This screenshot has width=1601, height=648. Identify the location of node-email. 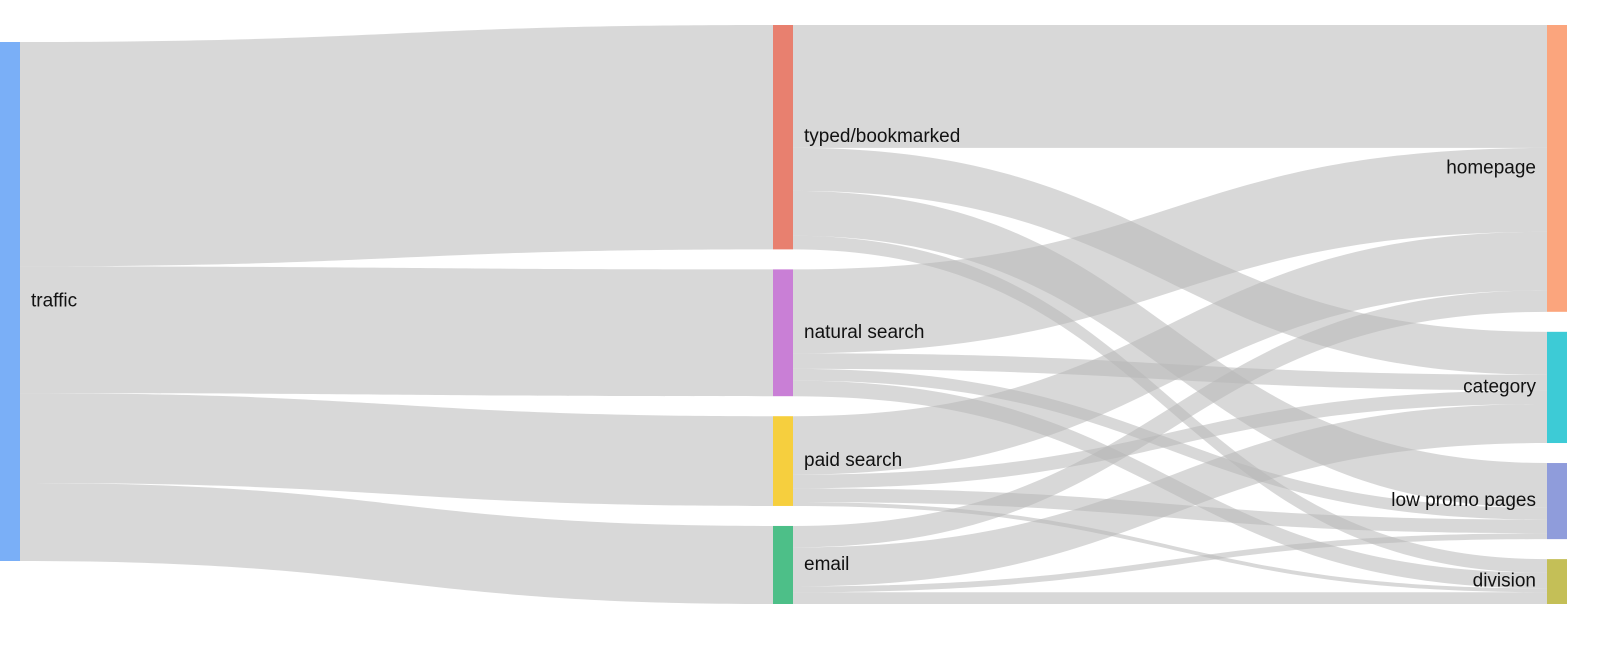
(783, 564).